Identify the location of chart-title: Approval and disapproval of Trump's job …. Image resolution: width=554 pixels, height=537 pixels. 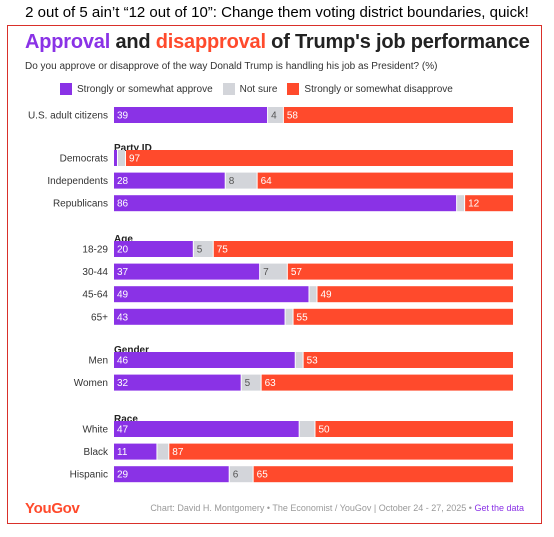
(277, 42).